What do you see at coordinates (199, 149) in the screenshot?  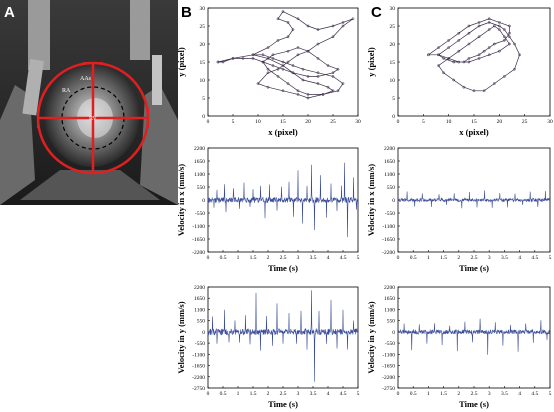 I see `B-vx-ytick-label: 2200` at bounding box center [199, 149].